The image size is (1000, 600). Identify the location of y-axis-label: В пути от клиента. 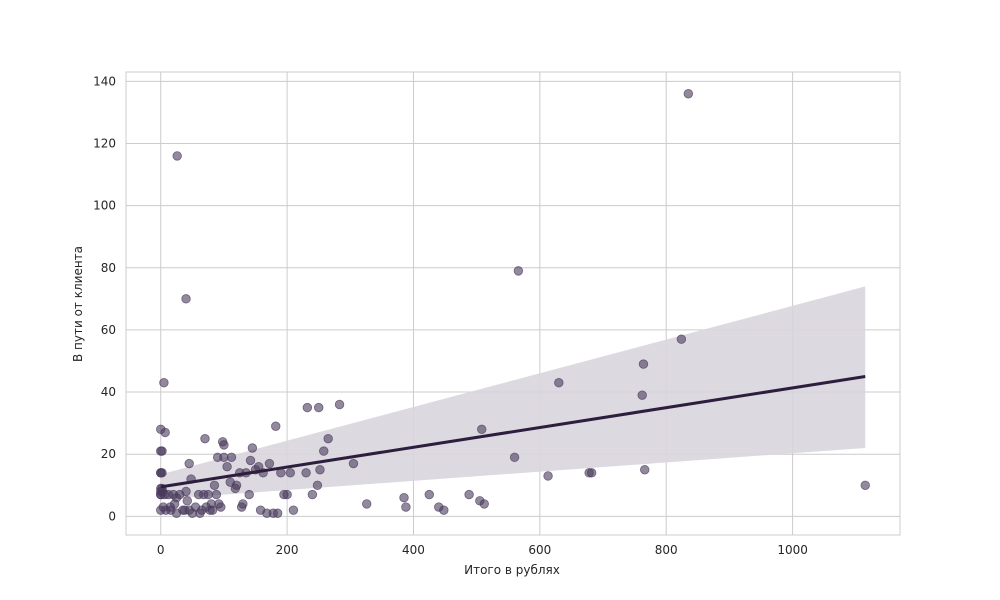
(78, 304).